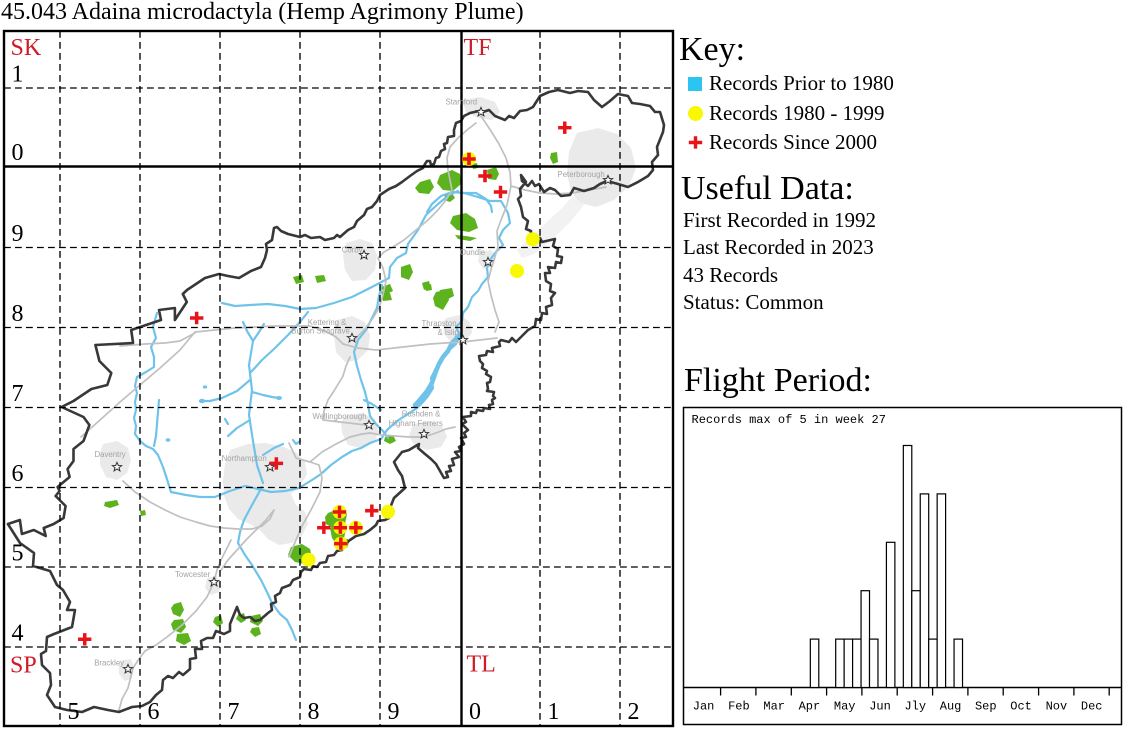  What do you see at coordinates (810, 707) in the screenshot?
I see `svg-text: Apr` at bounding box center [810, 707].